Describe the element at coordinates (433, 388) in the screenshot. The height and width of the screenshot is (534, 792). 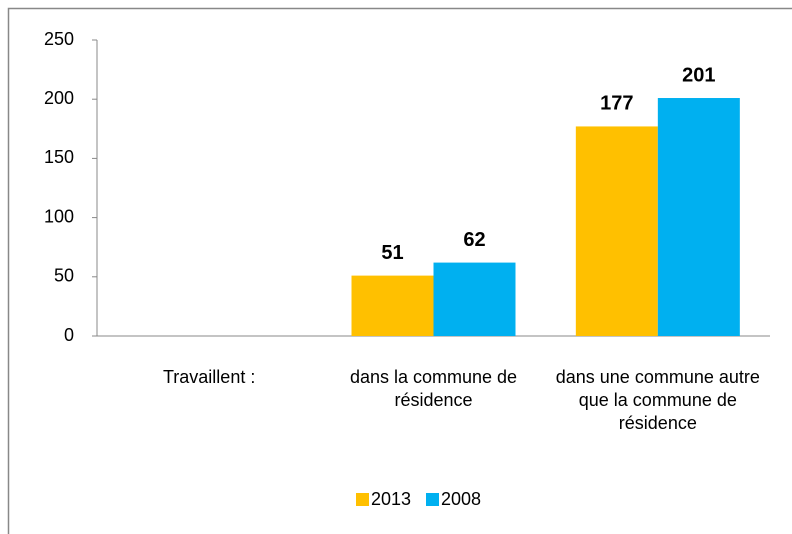
I see `x-tick-label: dans la commune de résidence` at that location.